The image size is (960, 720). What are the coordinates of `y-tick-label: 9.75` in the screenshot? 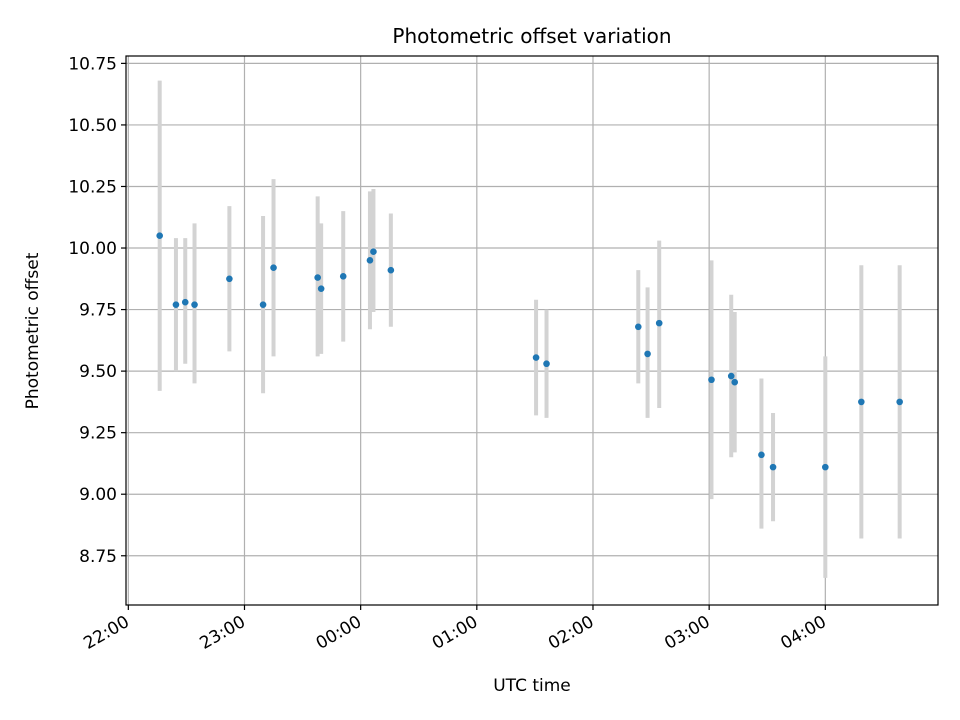 It's located at (98, 311).